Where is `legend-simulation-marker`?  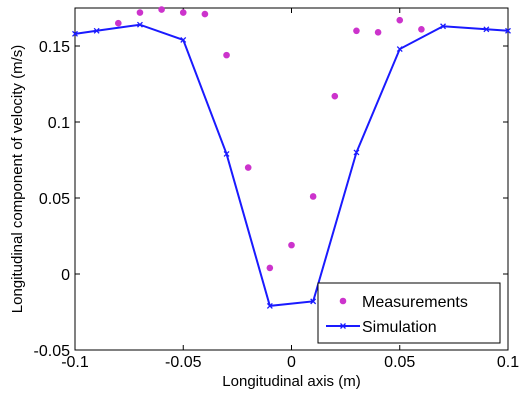
legend-simulation-marker is located at coordinates (343, 326).